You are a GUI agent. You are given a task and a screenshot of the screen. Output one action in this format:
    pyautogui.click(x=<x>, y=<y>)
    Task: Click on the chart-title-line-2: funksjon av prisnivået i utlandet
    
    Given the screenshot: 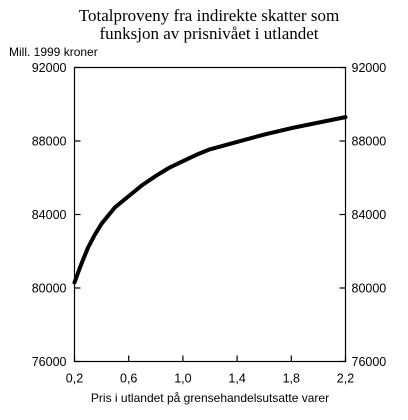 What is the action you would take?
    pyautogui.click(x=208, y=33)
    